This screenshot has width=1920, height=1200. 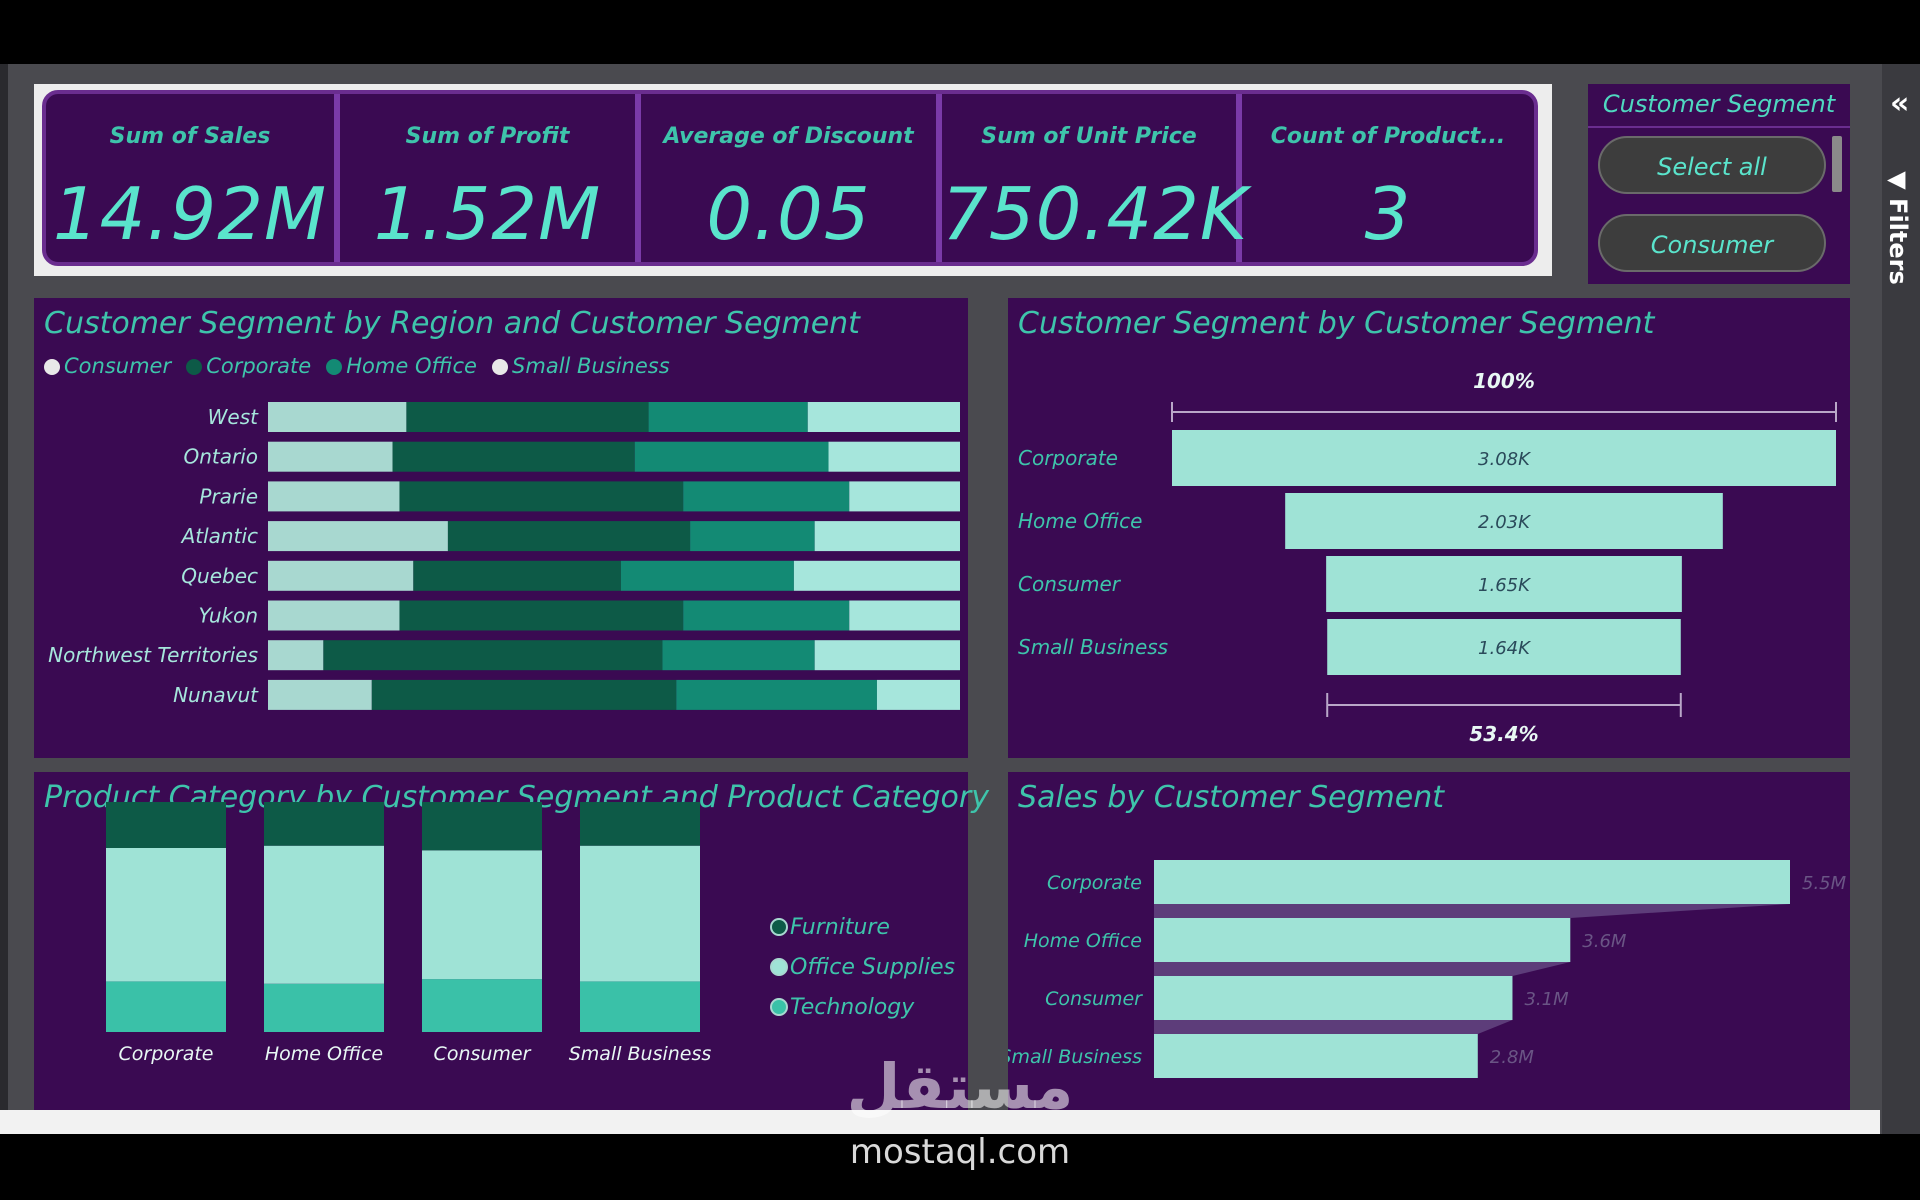 I want to click on kpi-value: 3, so click(x=1388, y=214).